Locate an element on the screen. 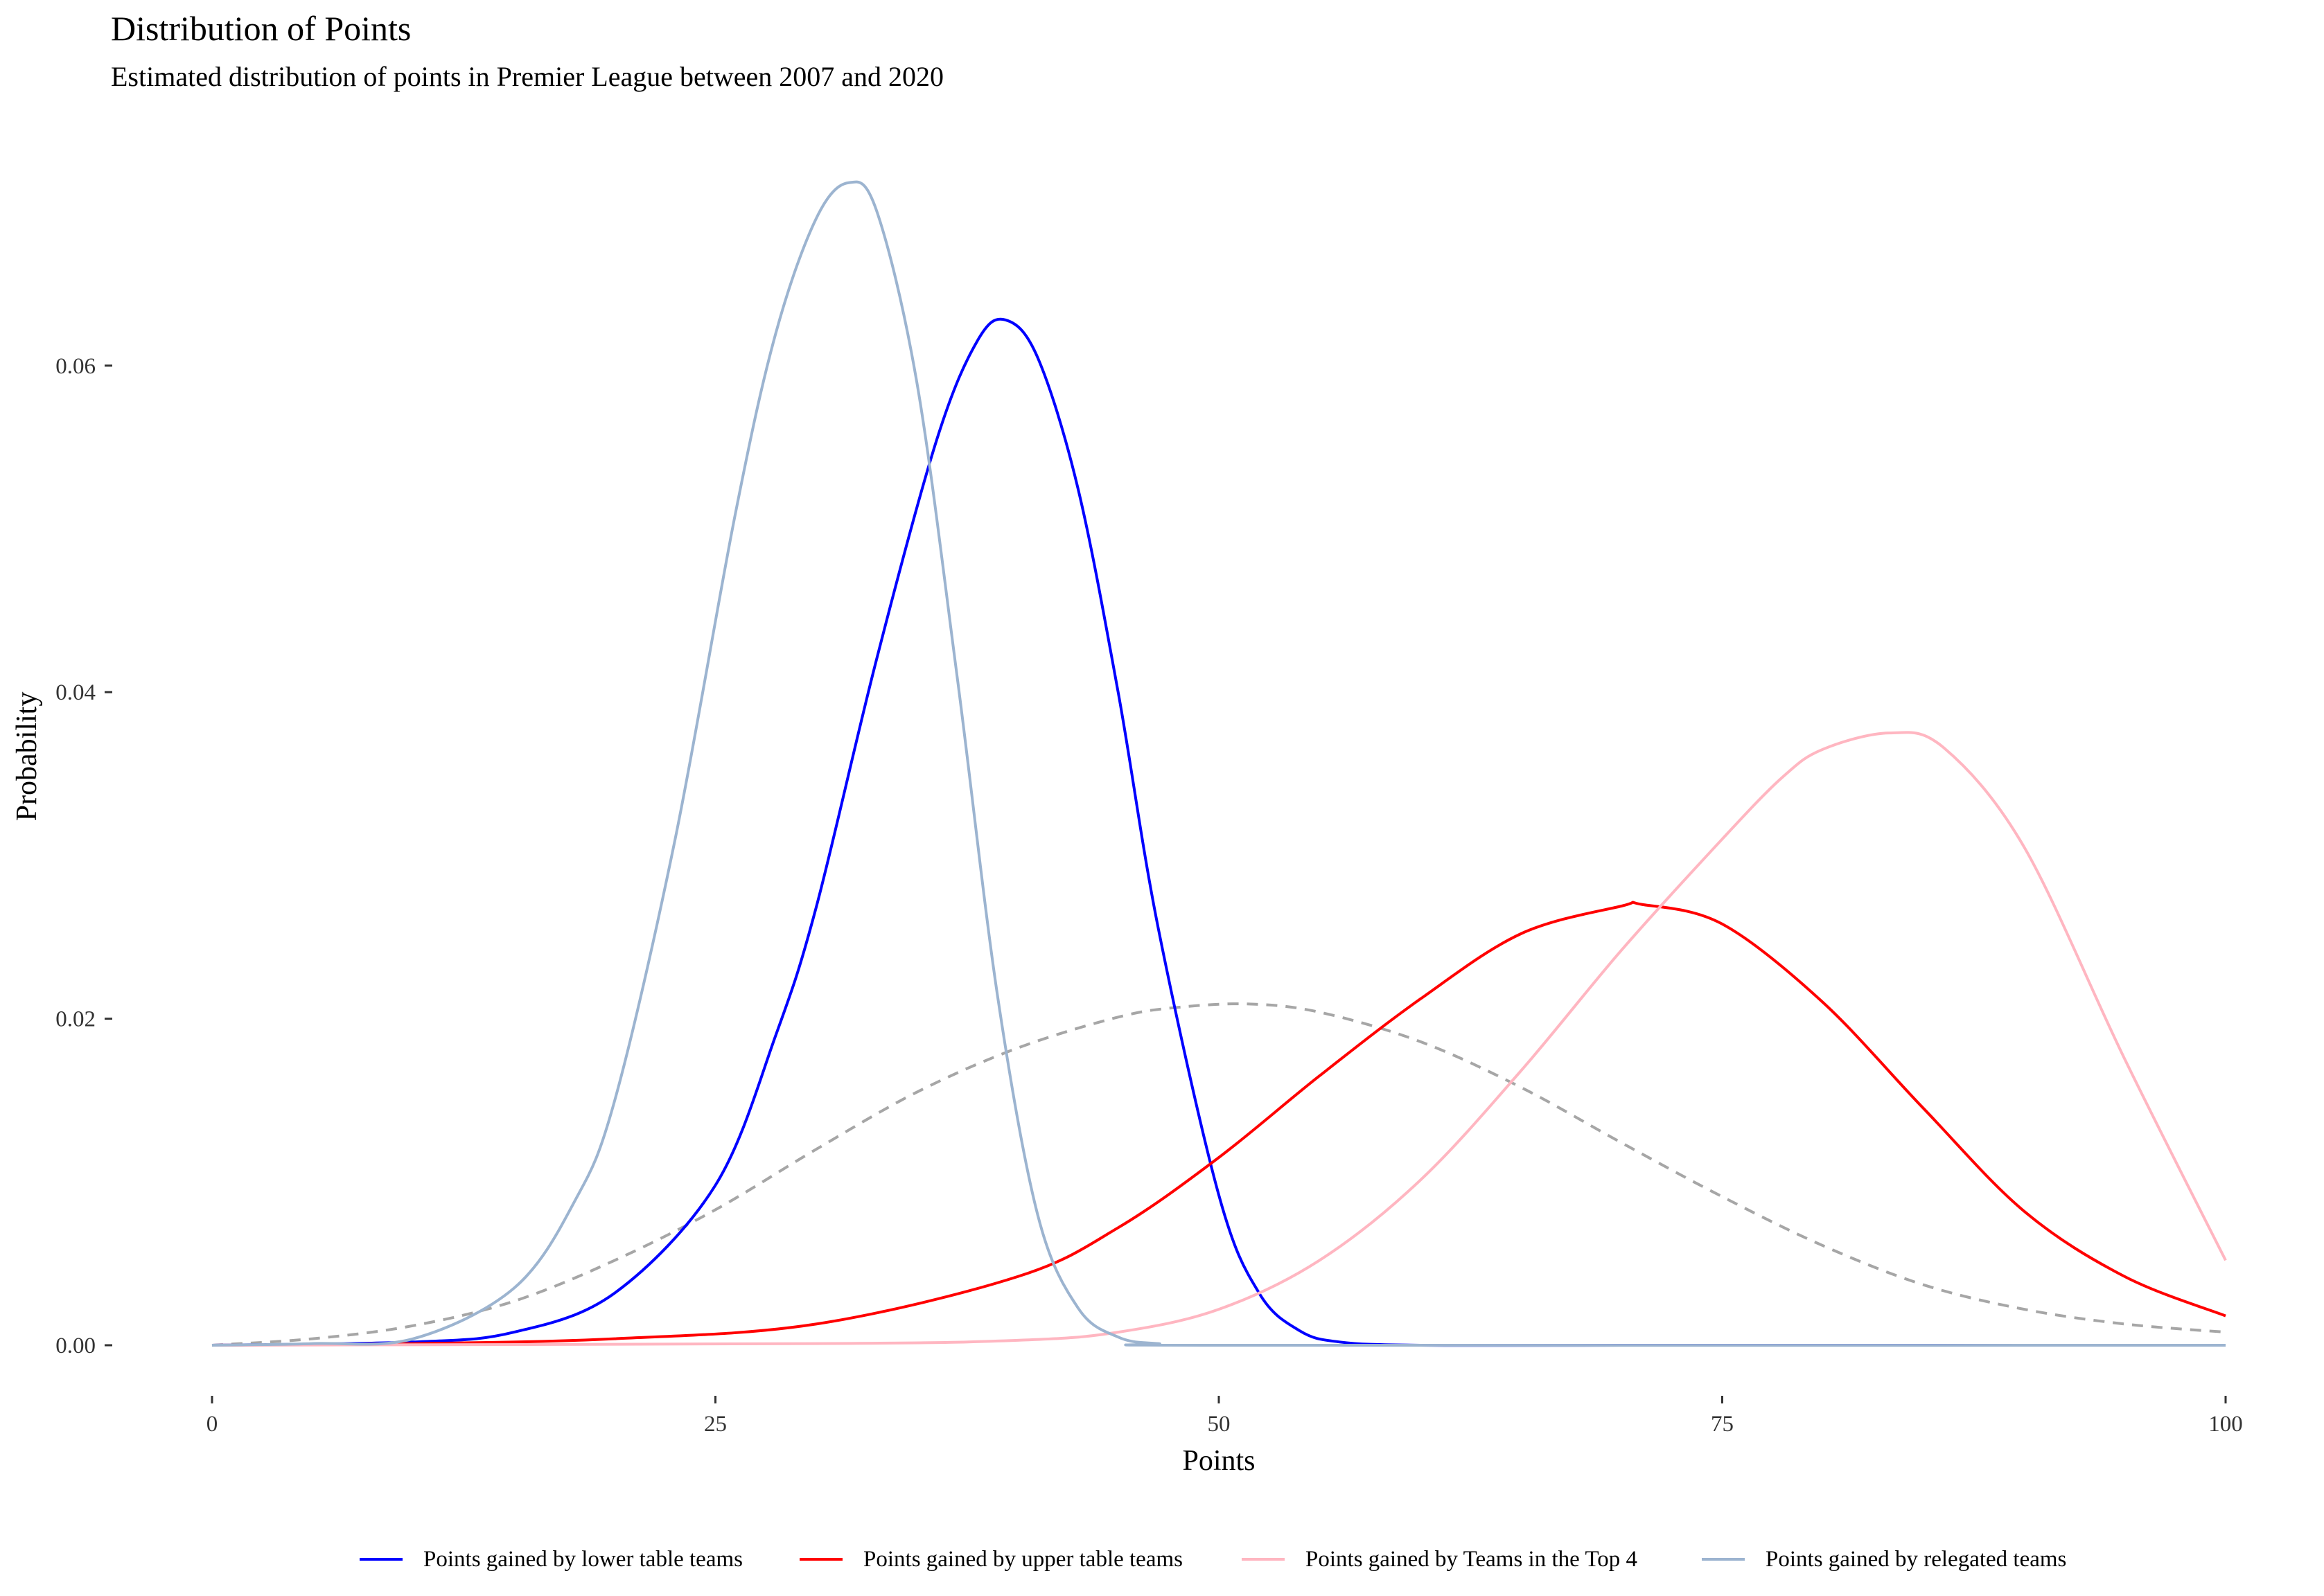 This screenshot has height=1596, width=2324. x-axis-title: Points is located at coordinates (1218, 1461).